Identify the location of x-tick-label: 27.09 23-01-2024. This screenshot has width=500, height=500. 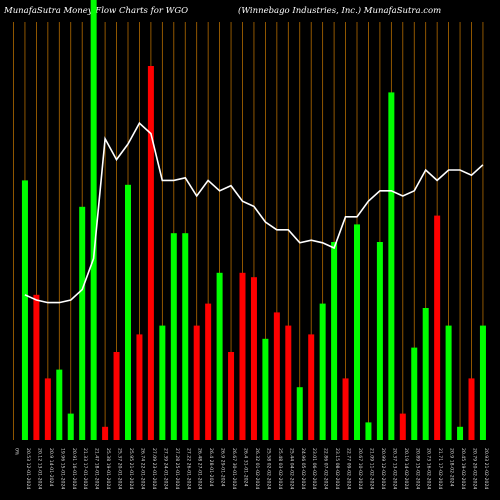
(154, 468).